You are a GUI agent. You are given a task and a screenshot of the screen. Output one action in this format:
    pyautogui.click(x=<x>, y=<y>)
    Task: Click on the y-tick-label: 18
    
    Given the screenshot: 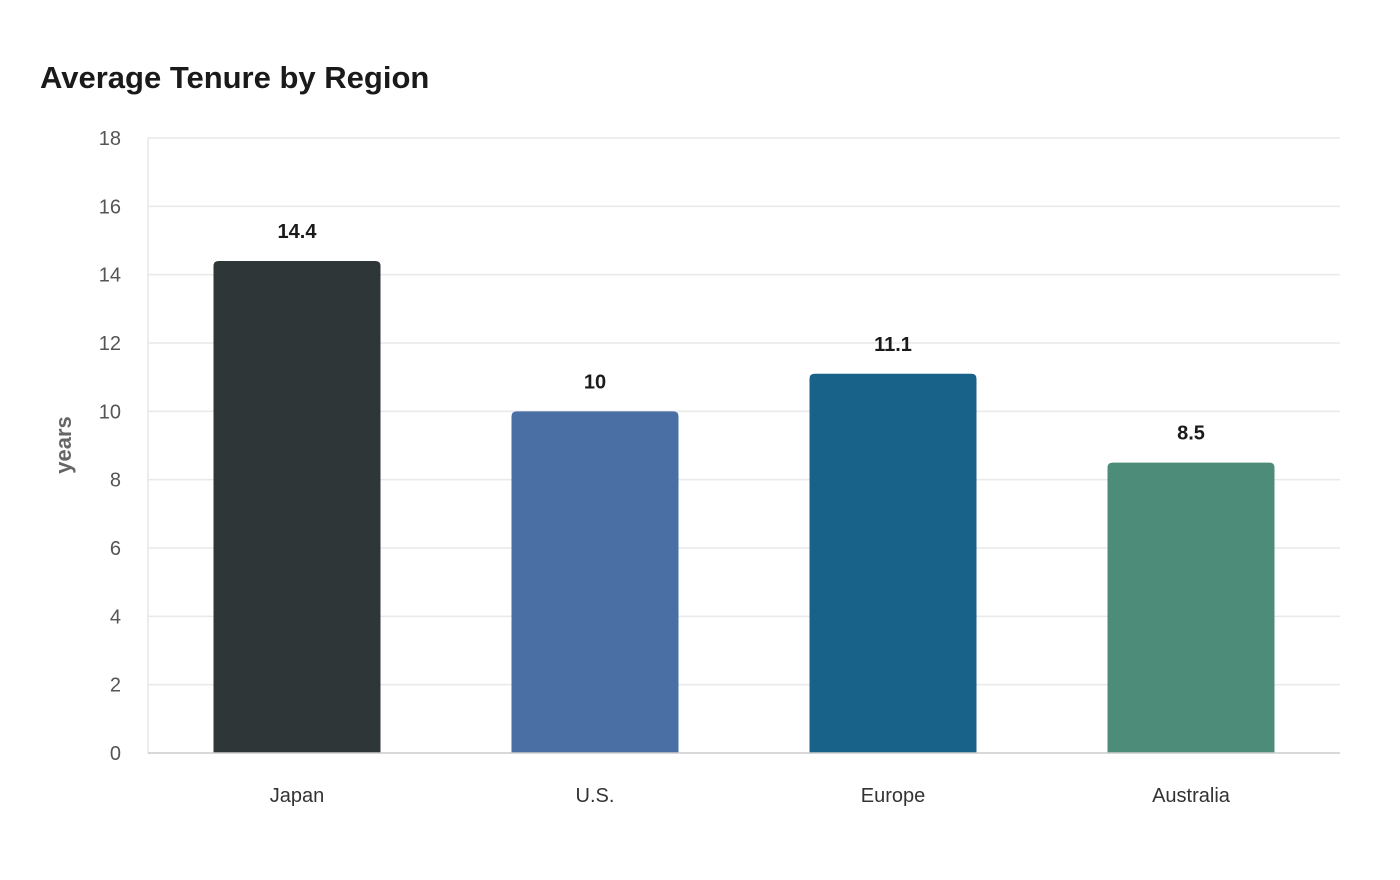 What is the action you would take?
    pyautogui.click(x=110, y=139)
    